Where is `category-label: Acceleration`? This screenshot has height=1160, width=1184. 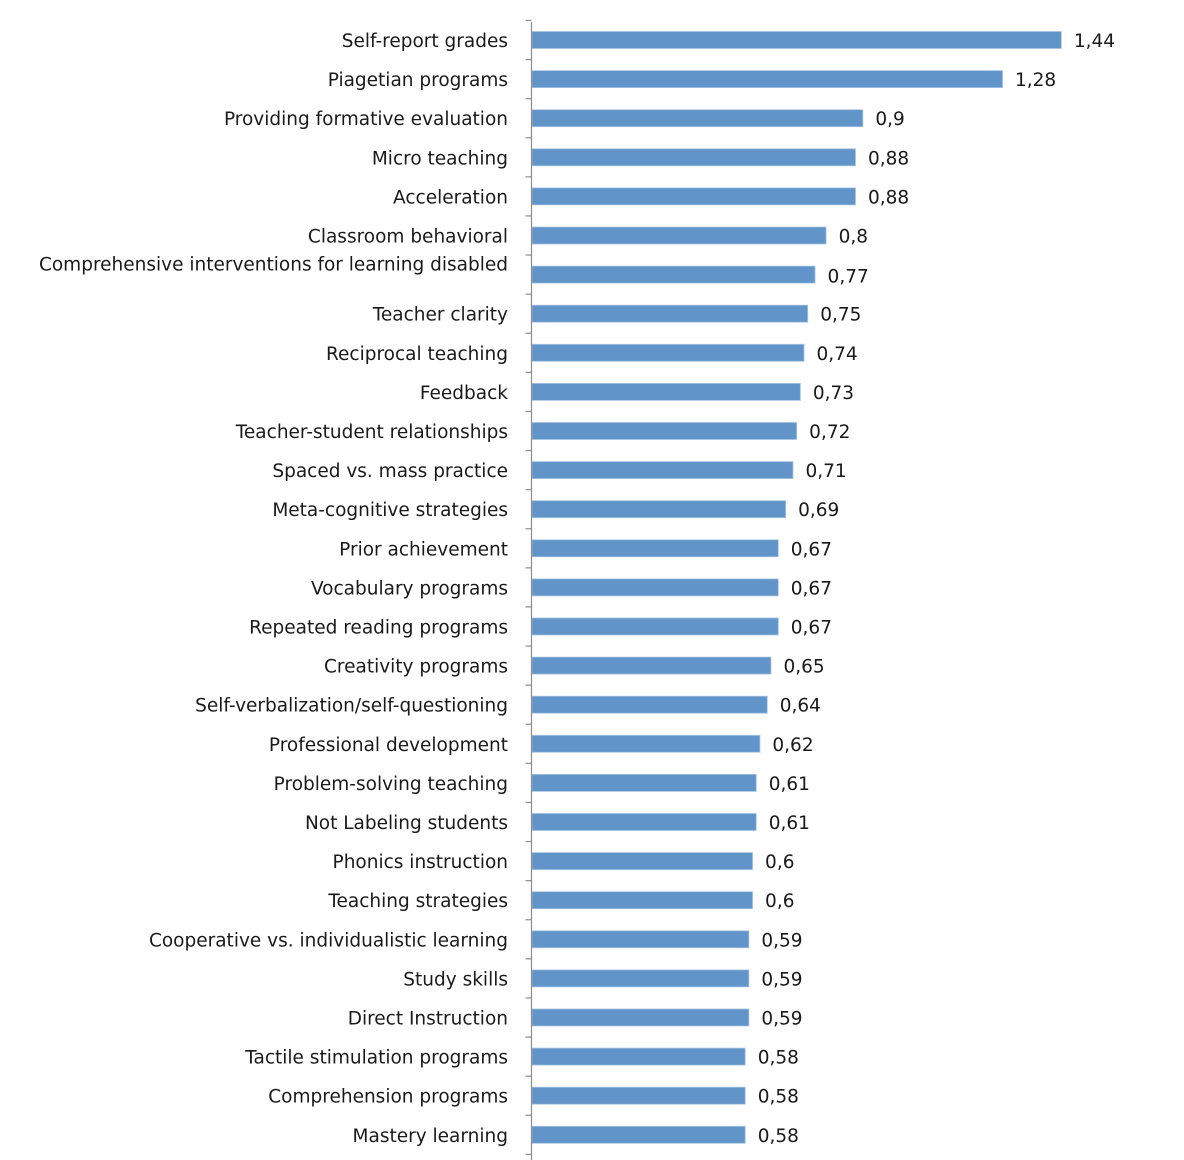 category-label: Acceleration is located at coordinates (450, 197).